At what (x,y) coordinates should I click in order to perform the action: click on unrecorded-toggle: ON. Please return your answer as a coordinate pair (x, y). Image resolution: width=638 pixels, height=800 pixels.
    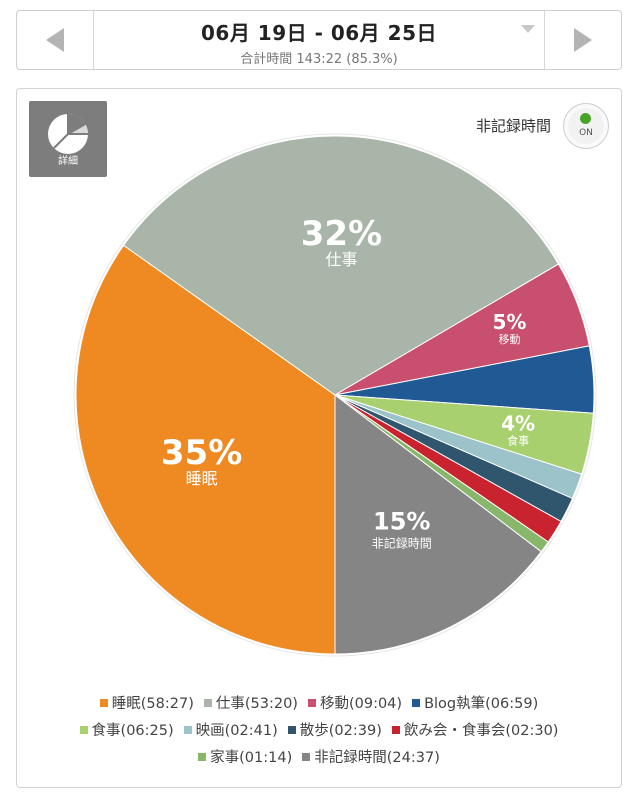
    Looking at the image, I should click on (586, 126).